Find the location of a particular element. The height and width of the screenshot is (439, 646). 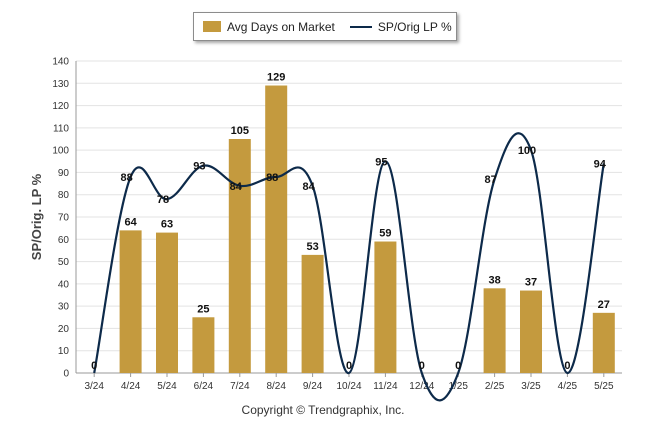

bar-data-label: 27 is located at coordinates (604, 305).